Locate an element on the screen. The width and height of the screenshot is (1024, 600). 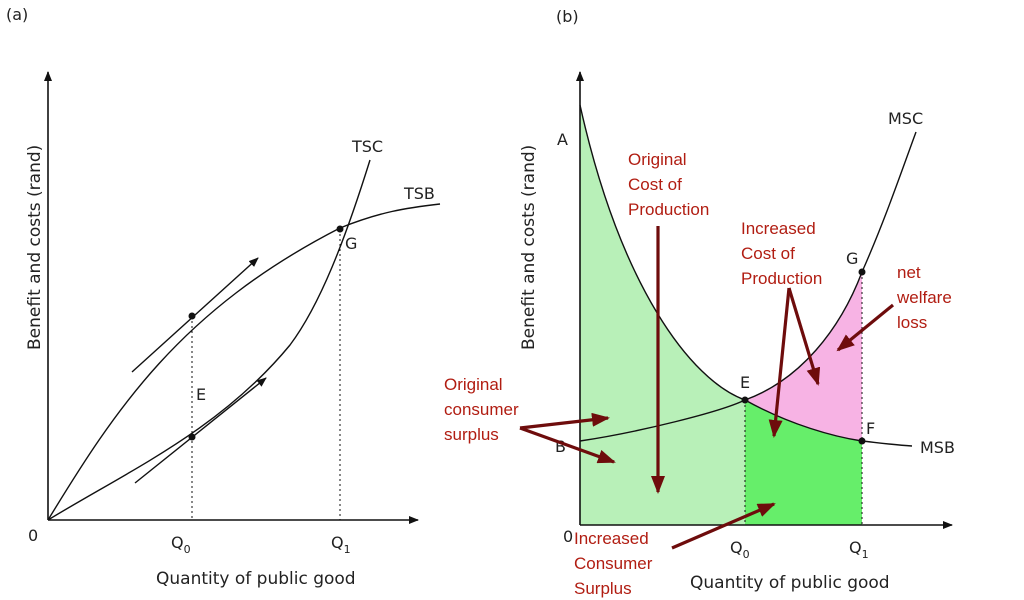
panel-a-x-label: Quantity of public good is located at coordinates (256, 579).